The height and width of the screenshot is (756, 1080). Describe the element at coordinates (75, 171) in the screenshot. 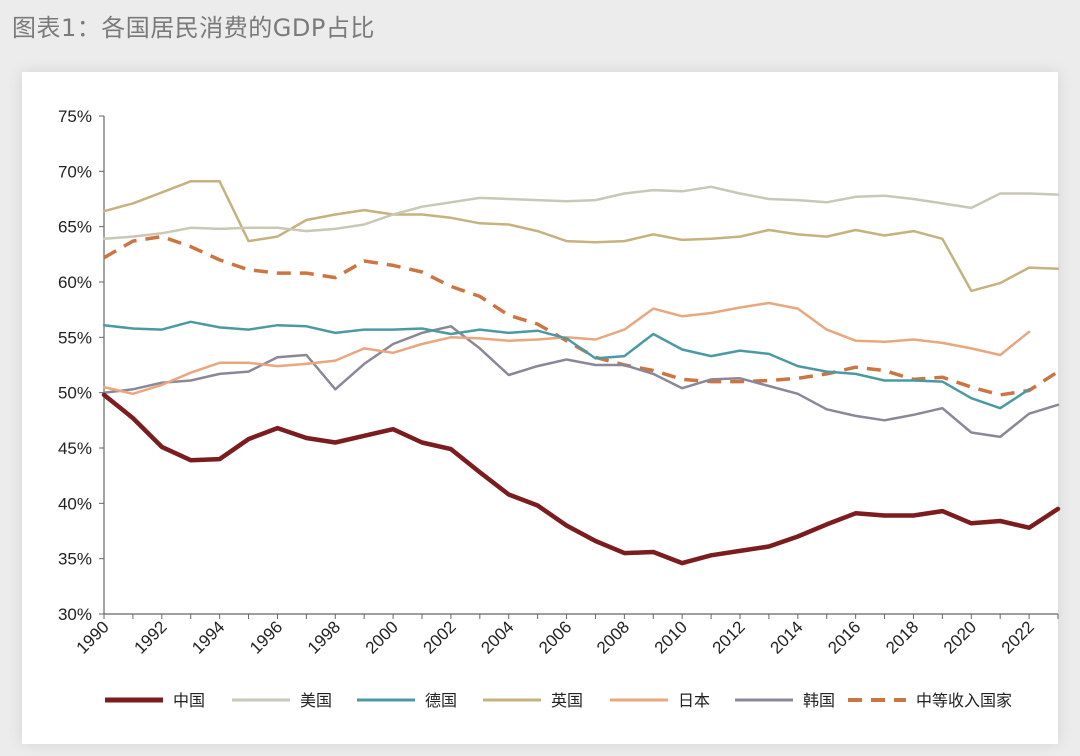

I see `y-tick-label: 70%` at that location.